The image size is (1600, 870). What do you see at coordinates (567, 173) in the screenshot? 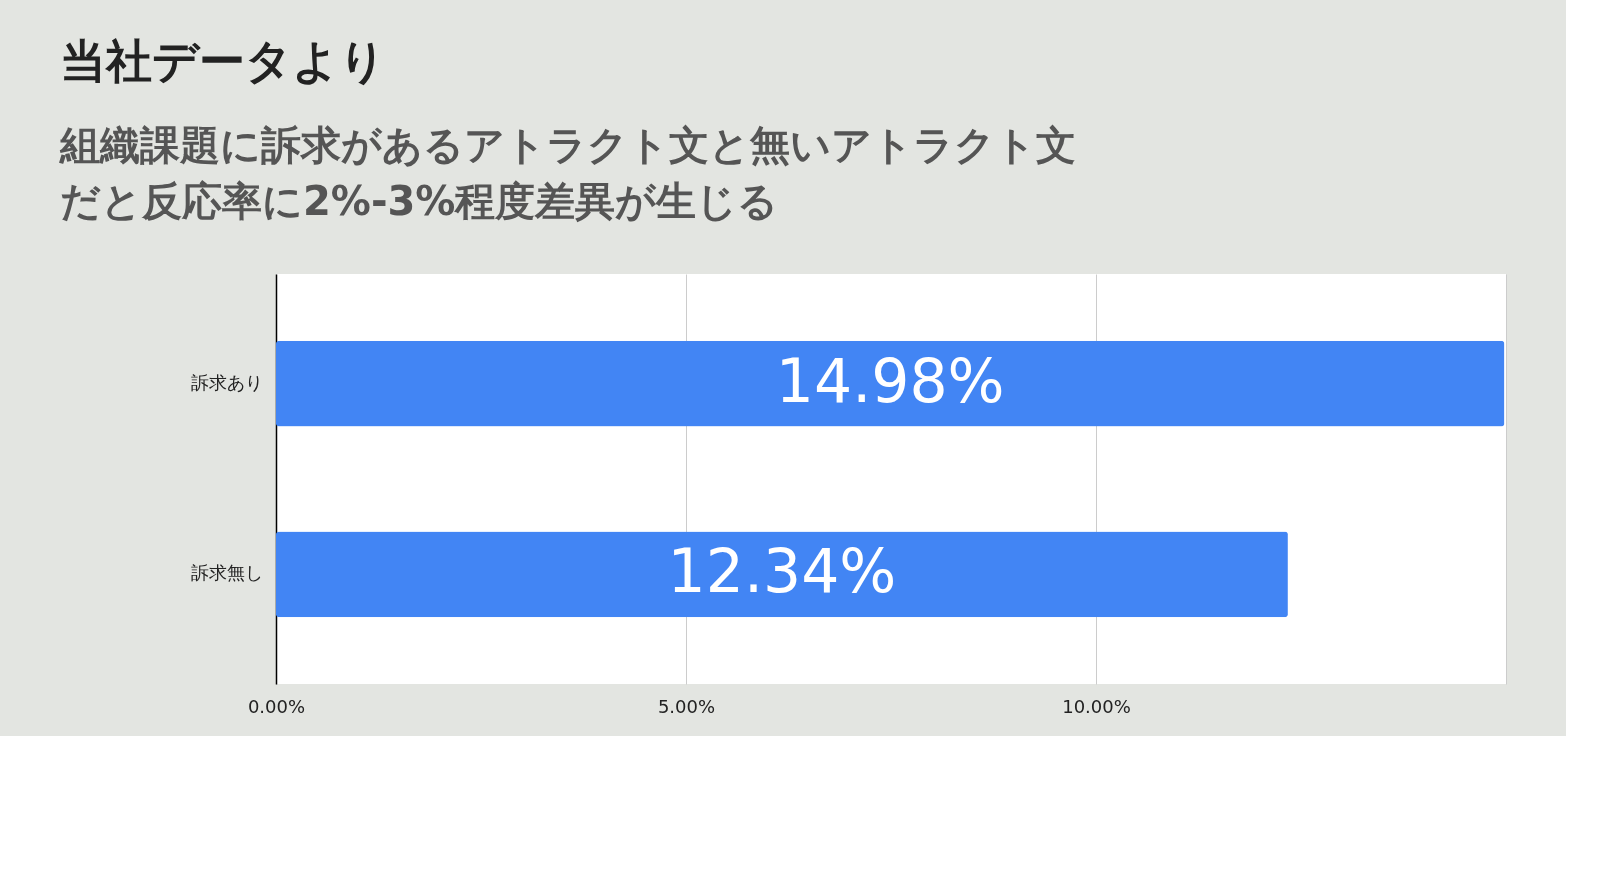
I see `chart-subtitle: 組織課題に訴求があるアトラクト文と無いアトラクト文だと反応率に2%-3%程度差異が生じる` at bounding box center [567, 173].